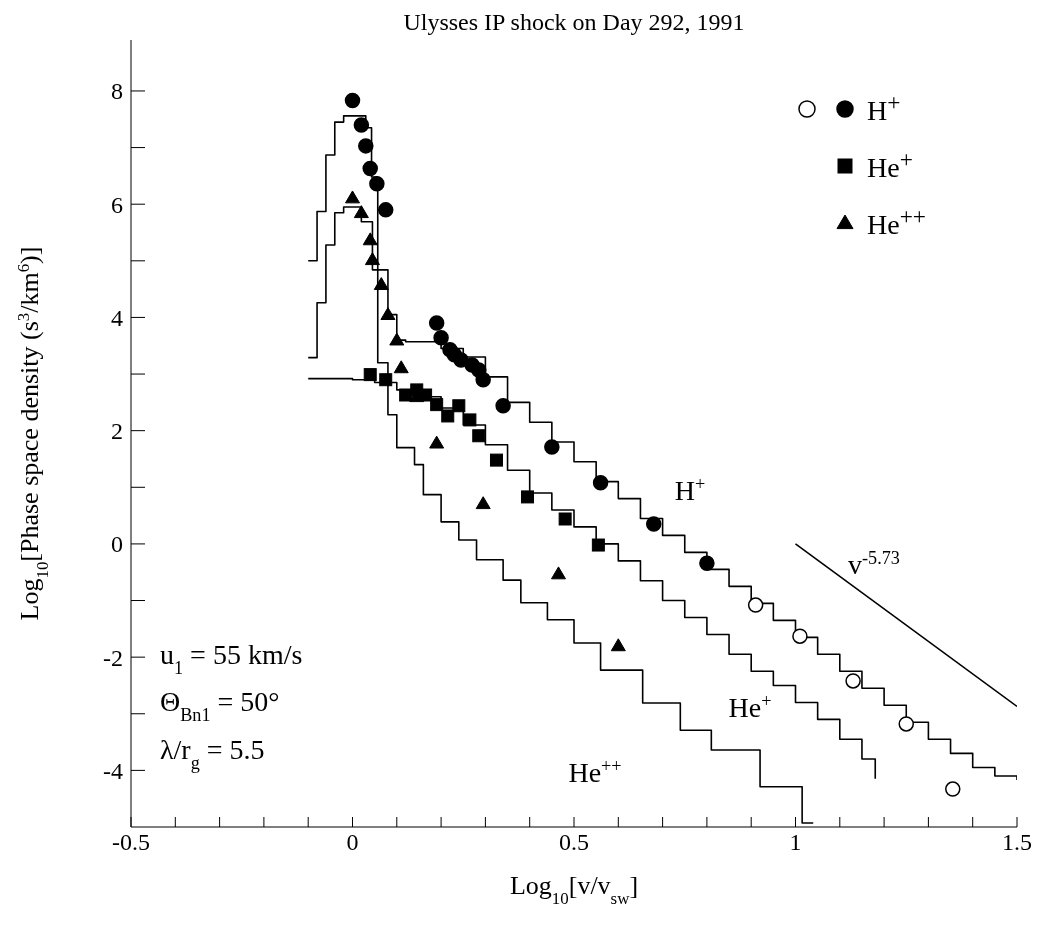 This screenshot has height=930, width=1044. Describe the element at coordinates (890, 165) in the screenshot. I see `legend-label: He$^{+}$` at that location.